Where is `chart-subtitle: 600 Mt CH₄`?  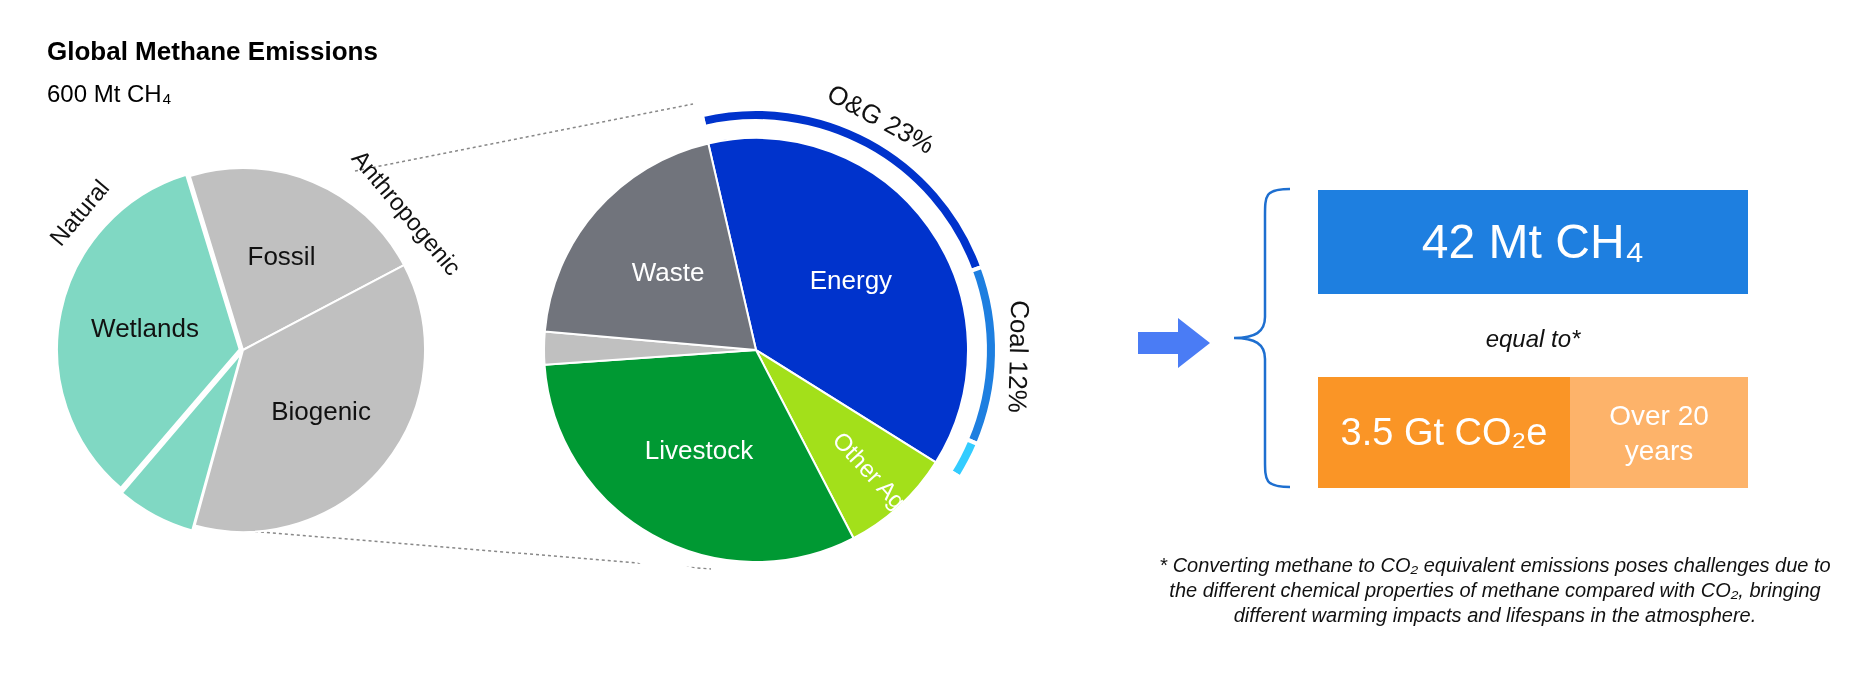 chart-subtitle: 600 Mt CH₄ is located at coordinates (109, 94).